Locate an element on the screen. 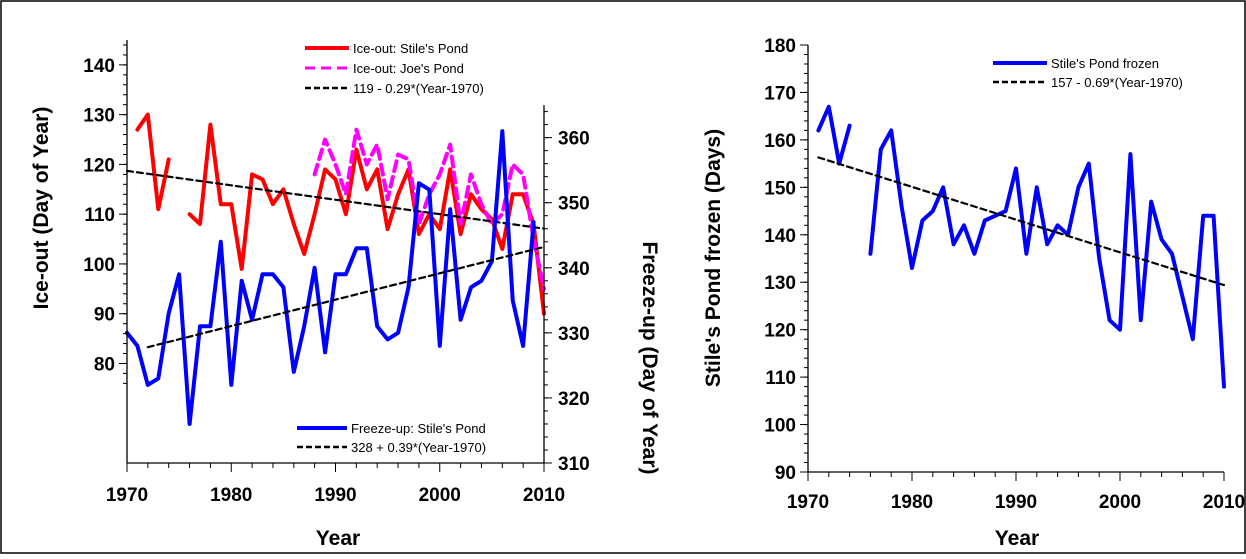  right-y-tick-label: 130 is located at coordinates (780, 283).